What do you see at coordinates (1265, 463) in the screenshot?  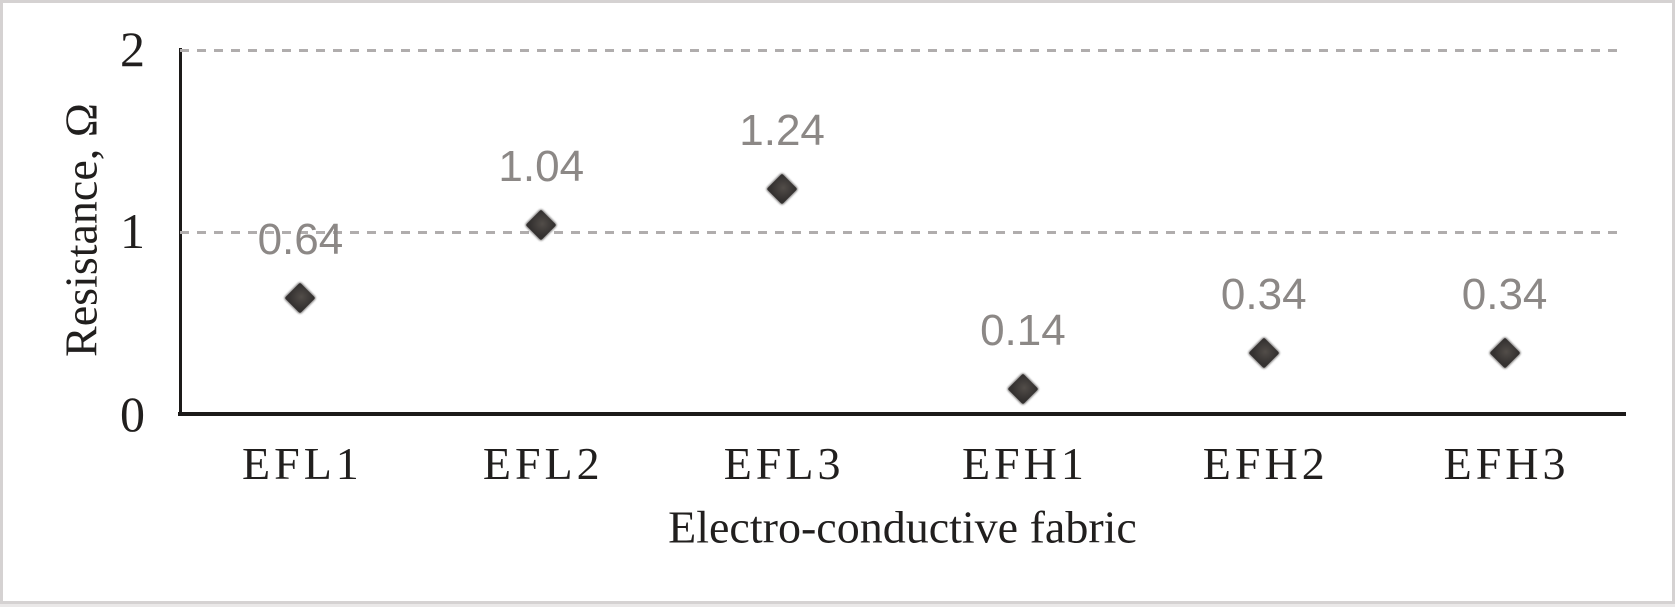 I see `x-tick-label-efh2: EFH2` at bounding box center [1265, 463].